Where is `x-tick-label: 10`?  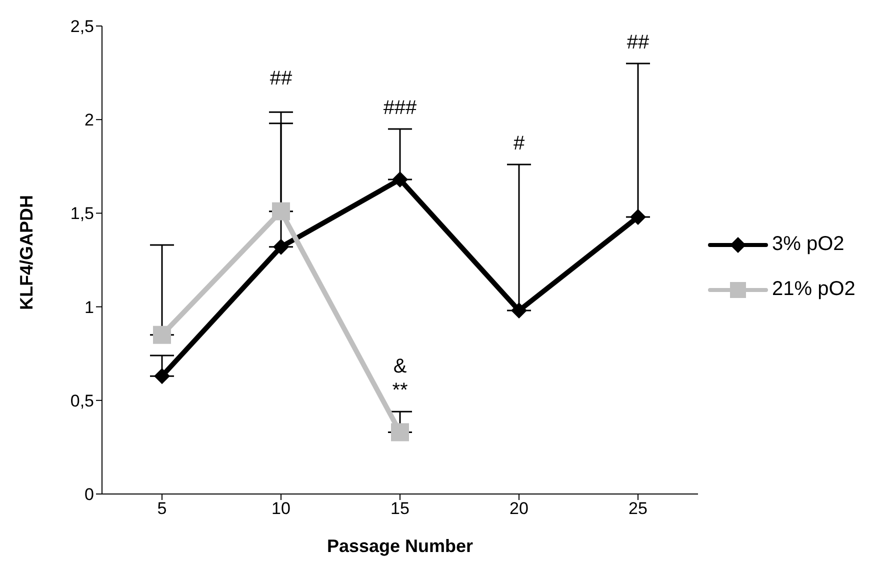
x-tick-label: 10 is located at coordinates (281, 508).